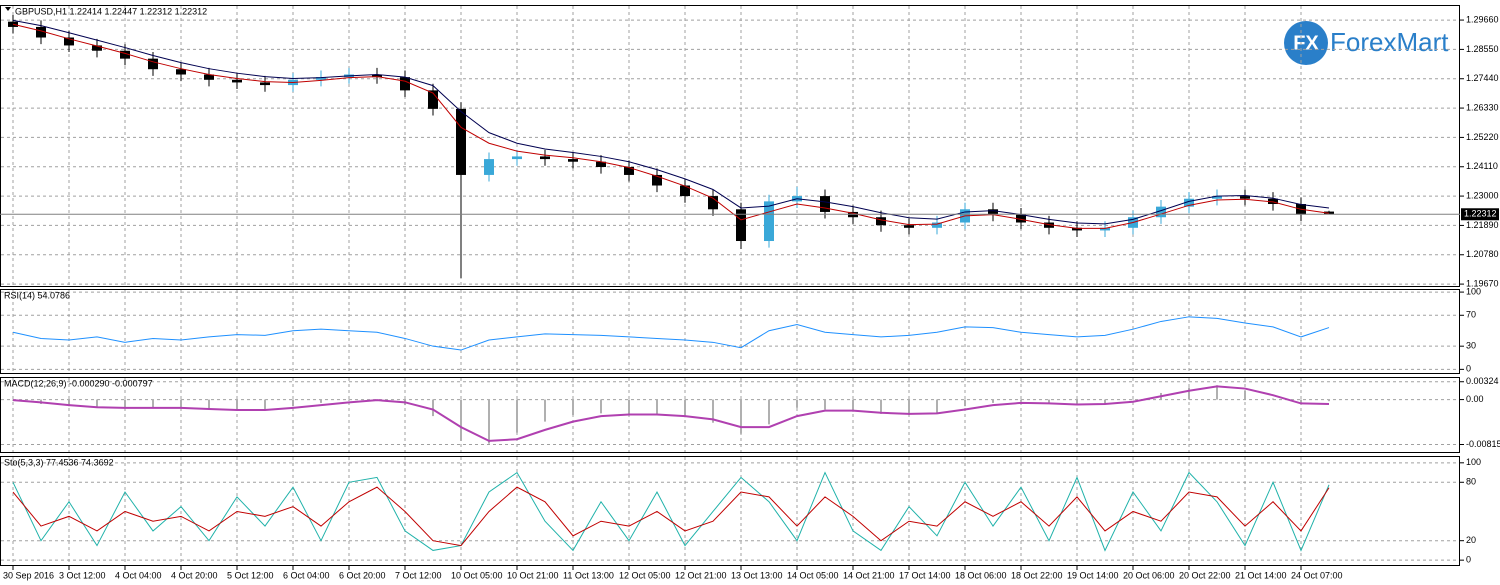  Describe the element at coordinates (82, 575) in the screenshot. I see `x-tick-label: 3 Oct 12:00` at that location.